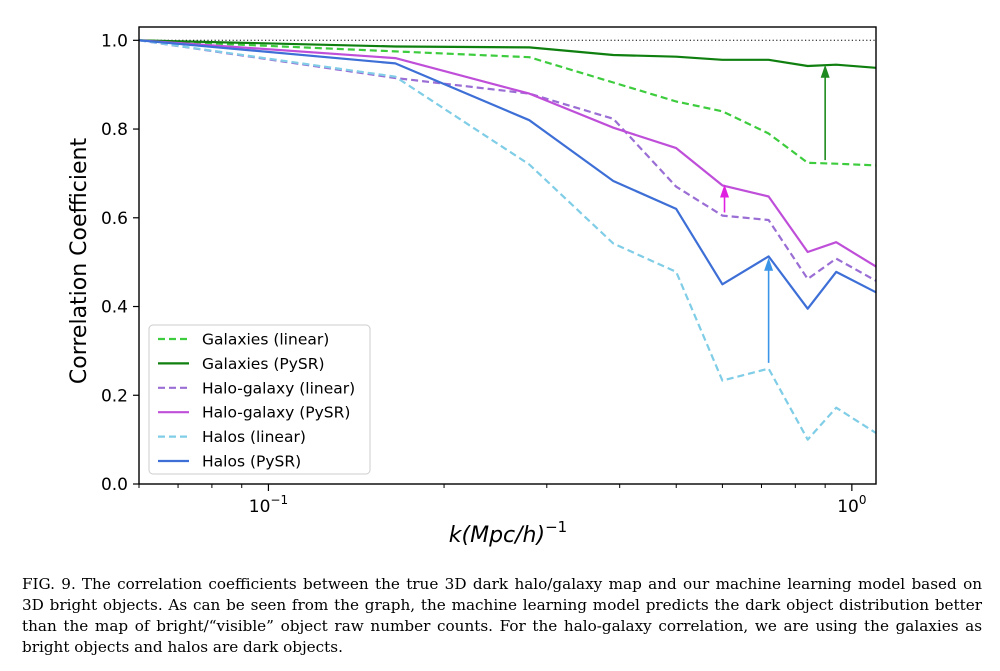 Image resolution: width=1000 pixels, height=671 pixels. I want to click on legend-item-4: Halos (linear), so click(232, 437).